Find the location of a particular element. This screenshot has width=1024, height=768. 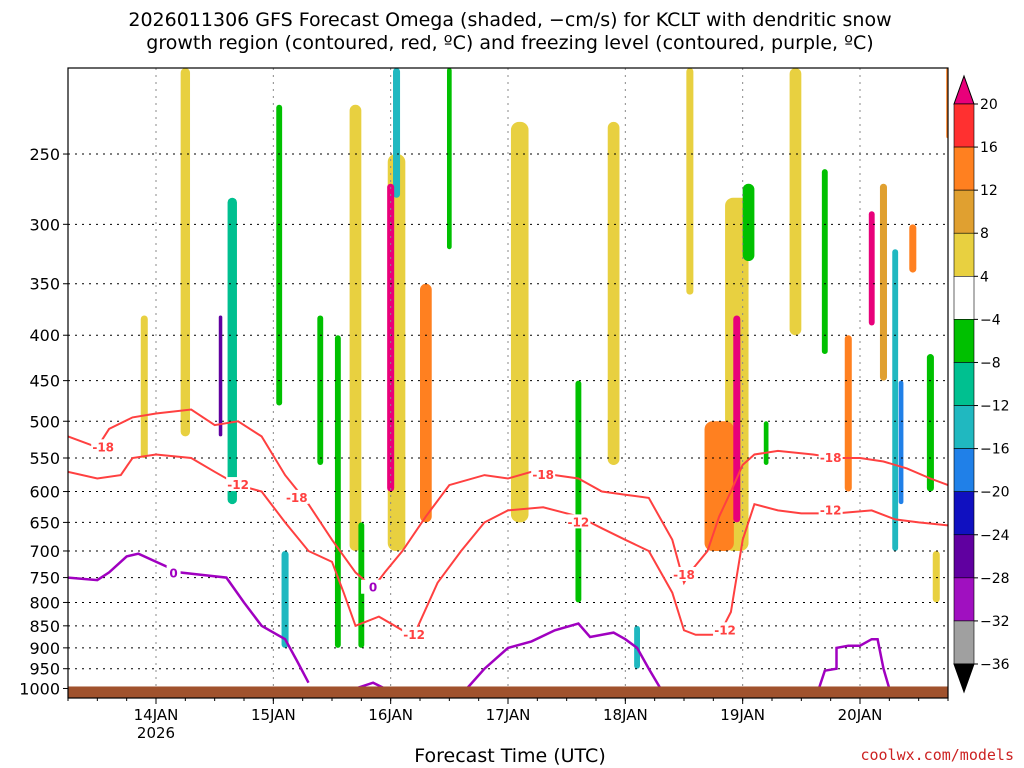

dgz-label-0: -18 is located at coordinates (103, 446).